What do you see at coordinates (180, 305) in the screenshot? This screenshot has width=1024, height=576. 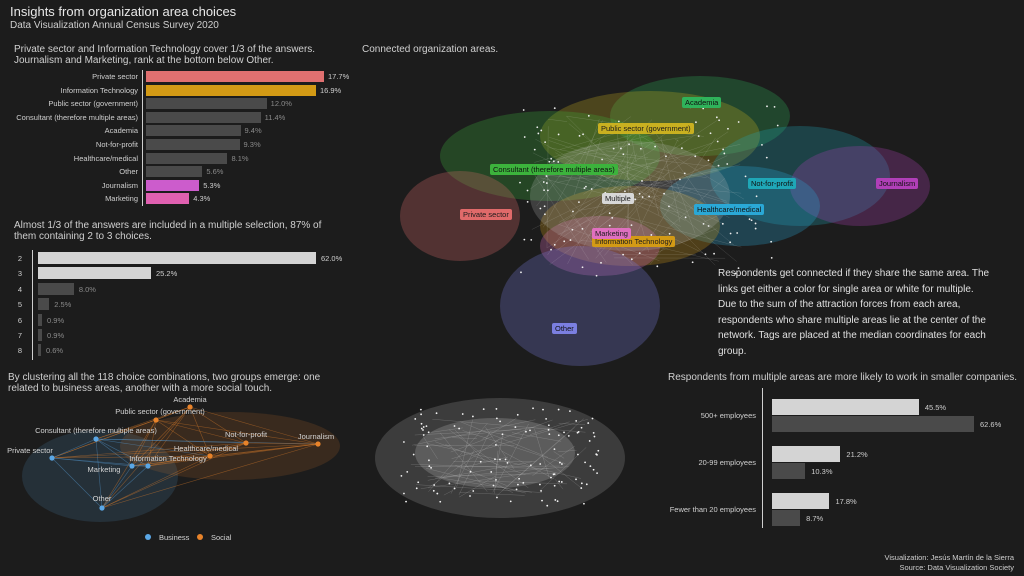 I see `multi-bar-chart: 2 62.0% 3 25.2% 4 8.0% 5 2.5% 6 0.9% 7 0.9% 8 0.6%` at bounding box center [180, 305].